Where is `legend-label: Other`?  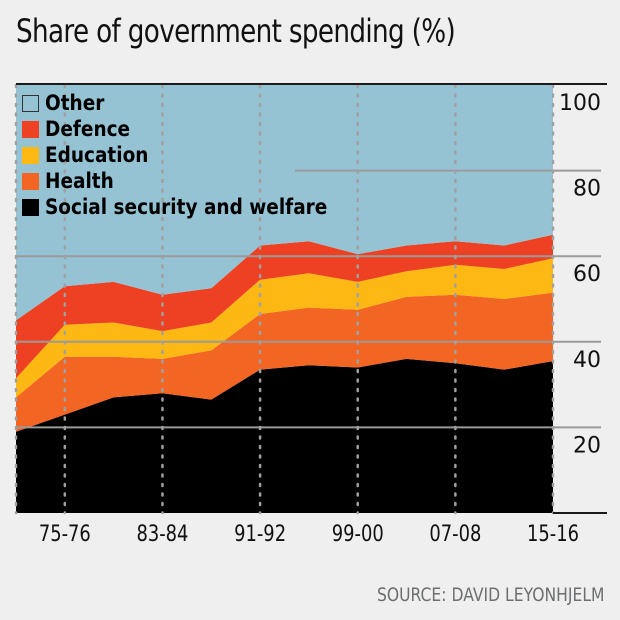
legend-label: Other is located at coordinates (75, 103).